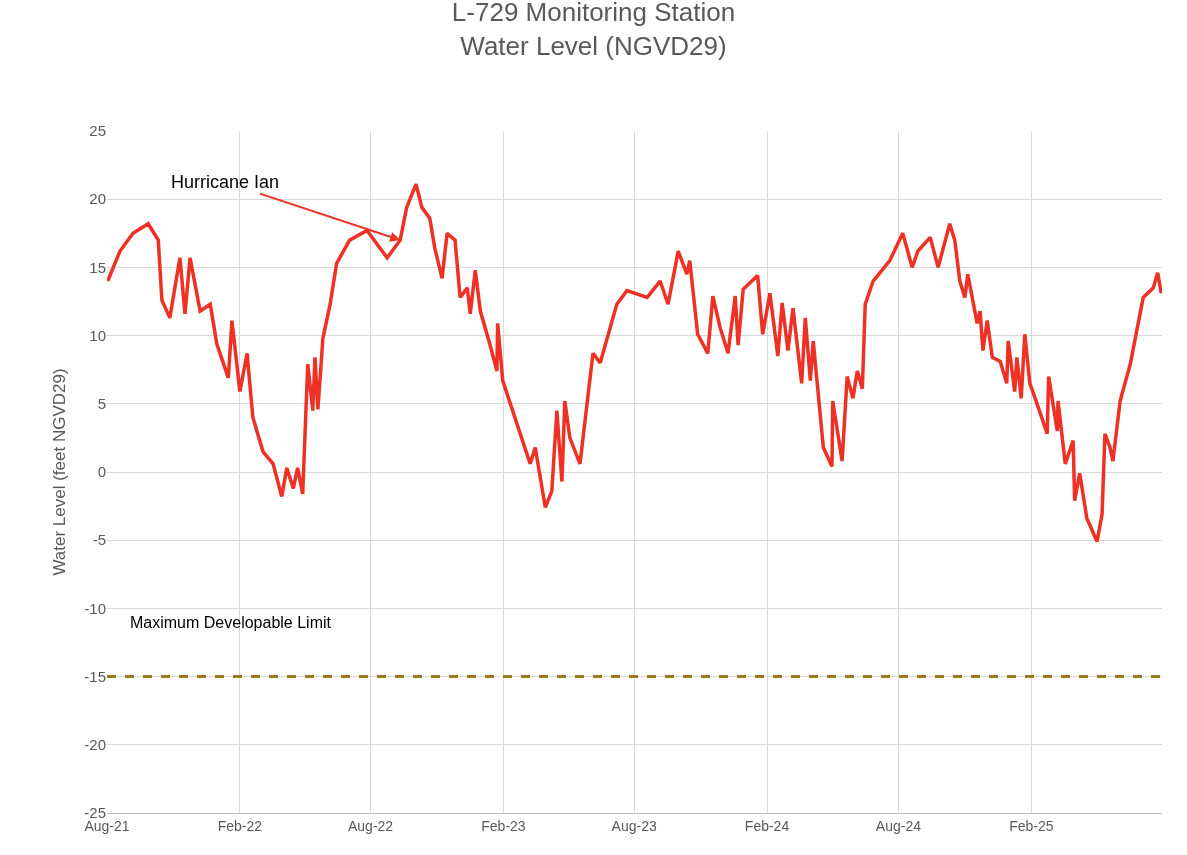  I want to click on y-tick-label: -15, so click(95, 676).